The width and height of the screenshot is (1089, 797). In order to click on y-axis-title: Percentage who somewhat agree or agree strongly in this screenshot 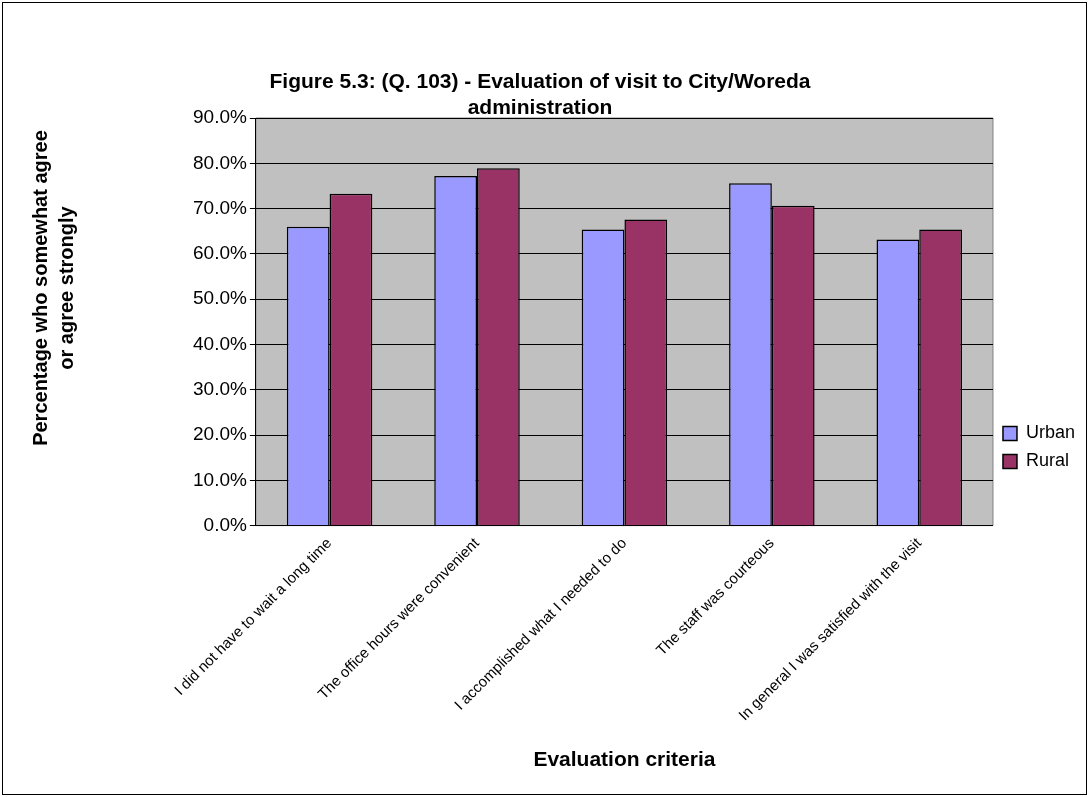, I will do `click(53, 288)`.